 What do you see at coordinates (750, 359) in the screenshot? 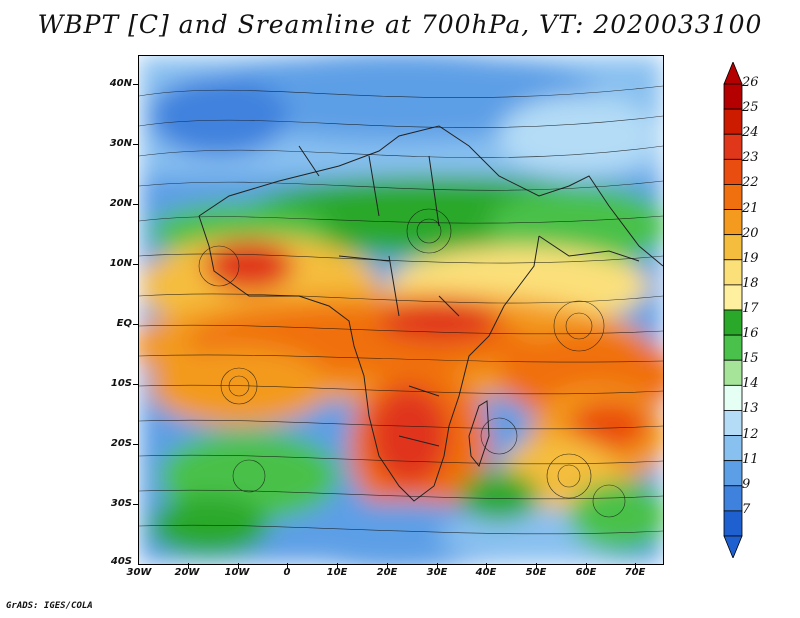
I see `colorbar-label: 15` at bounding box center [750, 359].